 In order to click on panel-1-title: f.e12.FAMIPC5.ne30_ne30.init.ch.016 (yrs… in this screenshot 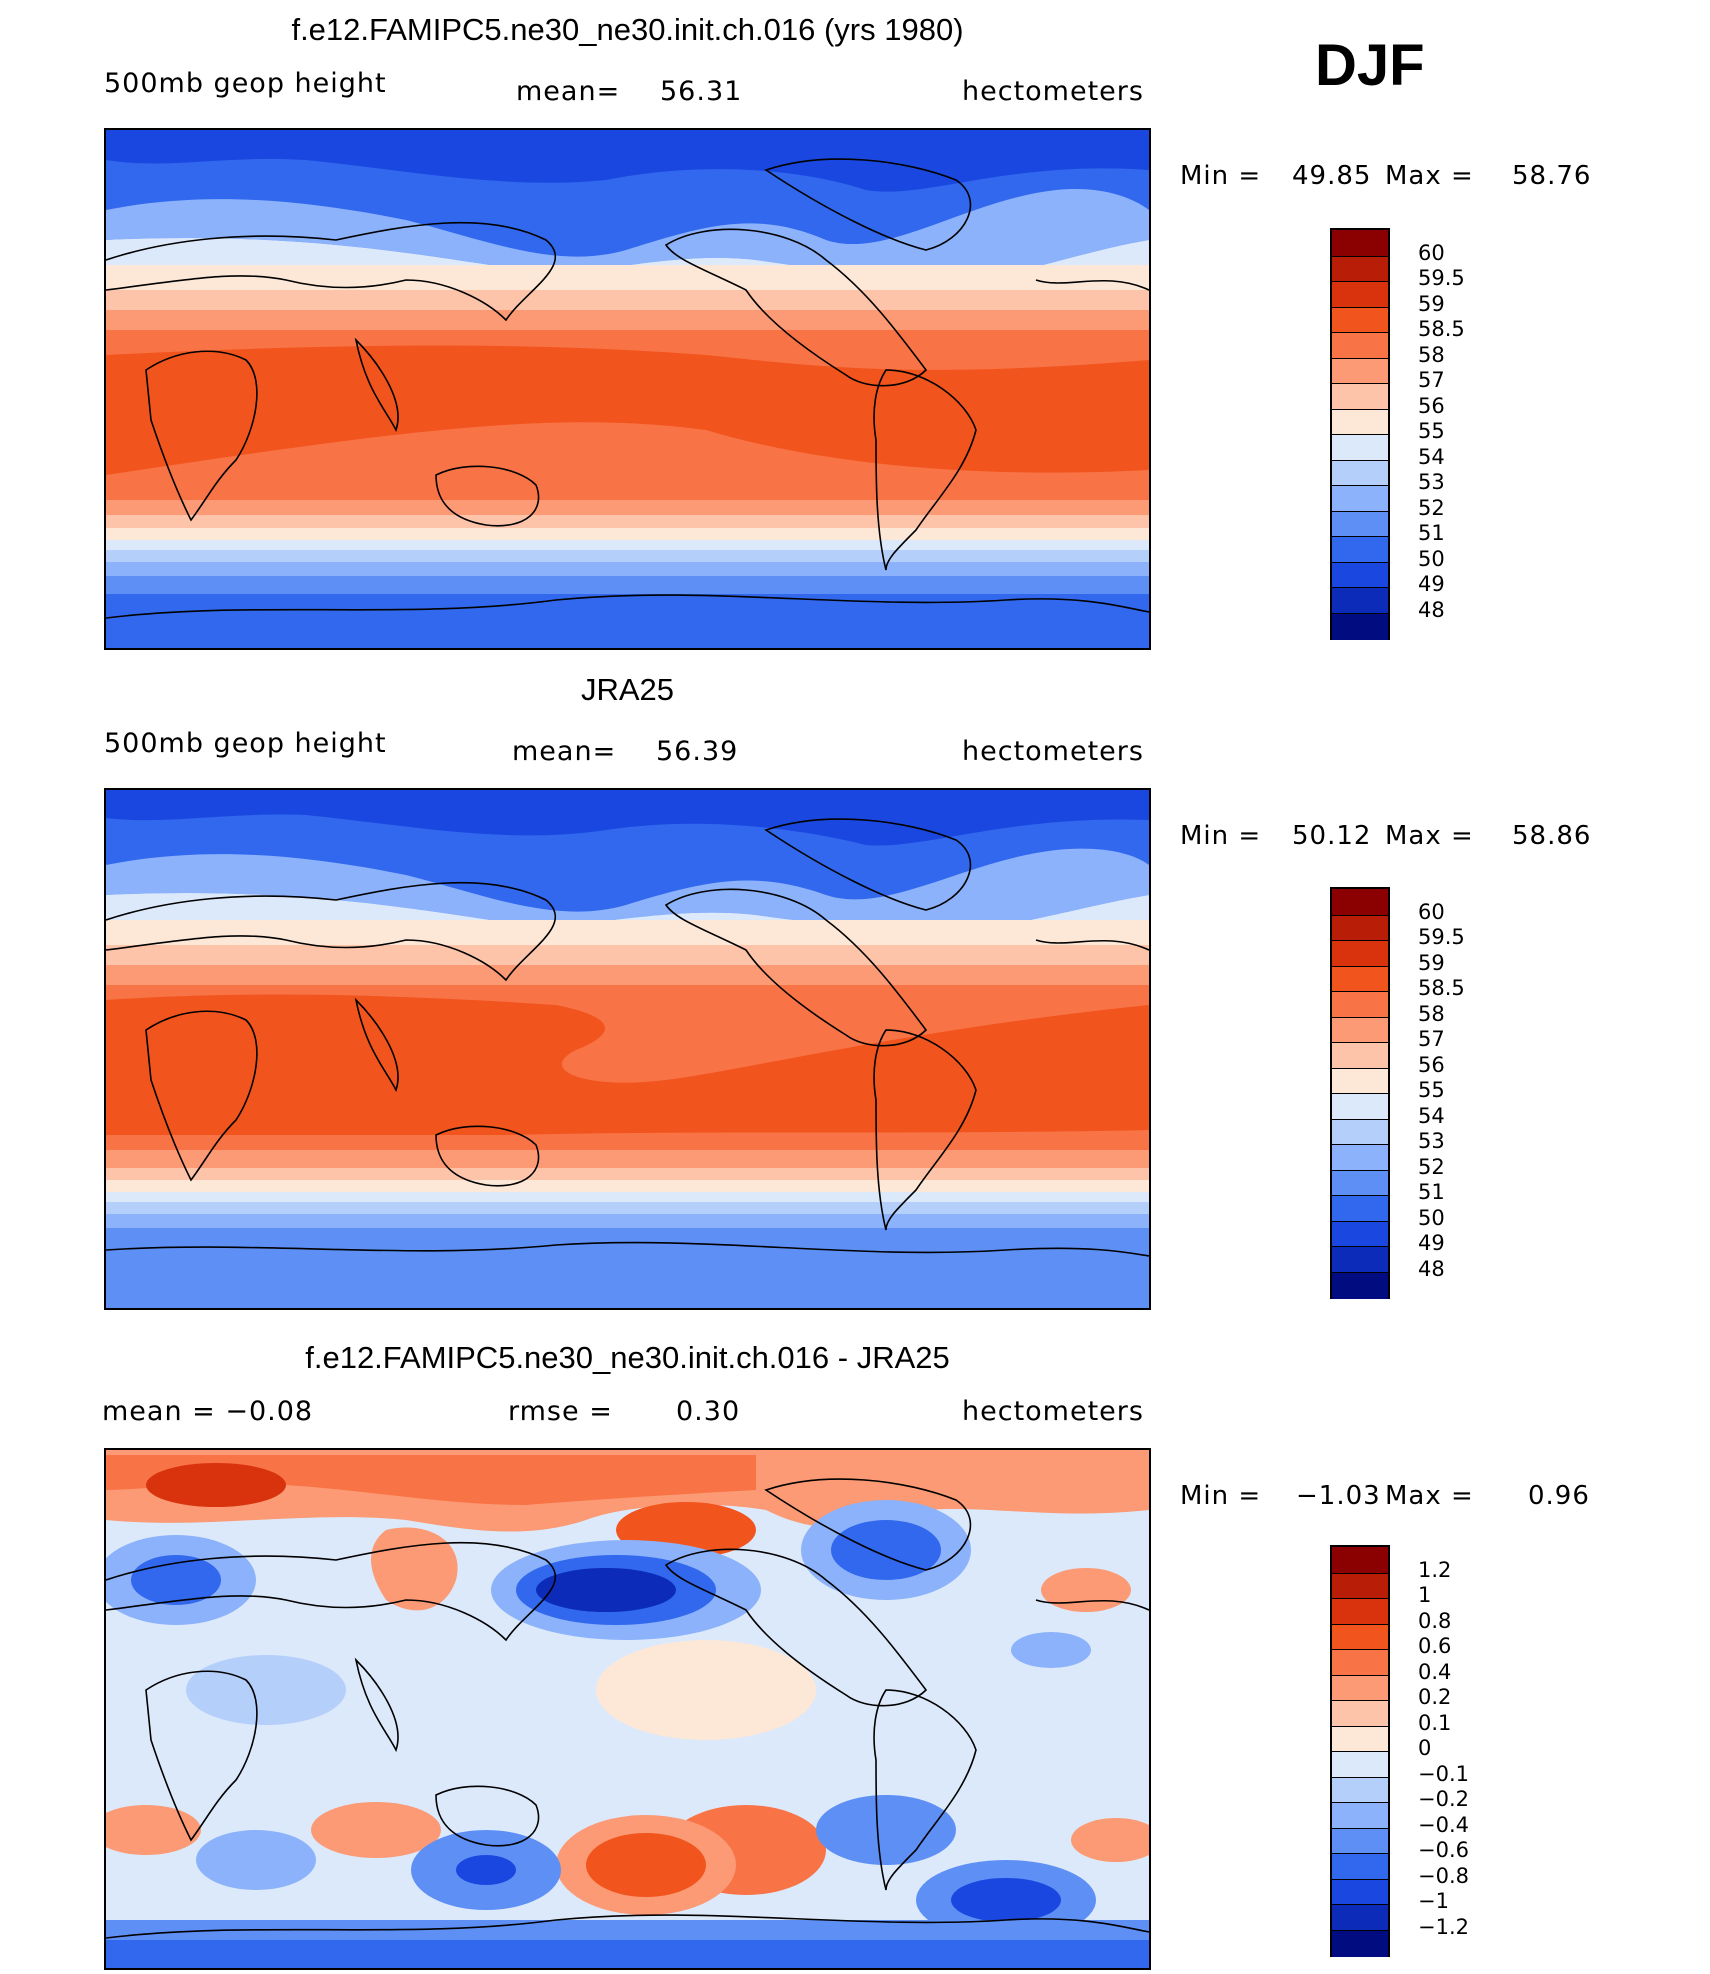, I will do `click(627, 29)`.